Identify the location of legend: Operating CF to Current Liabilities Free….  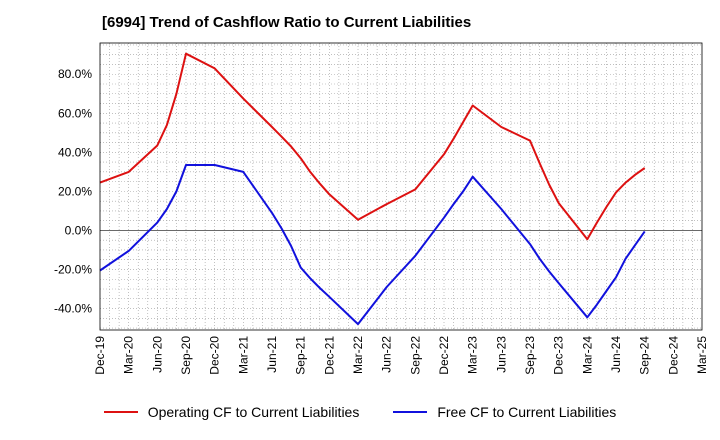
(360, 412).